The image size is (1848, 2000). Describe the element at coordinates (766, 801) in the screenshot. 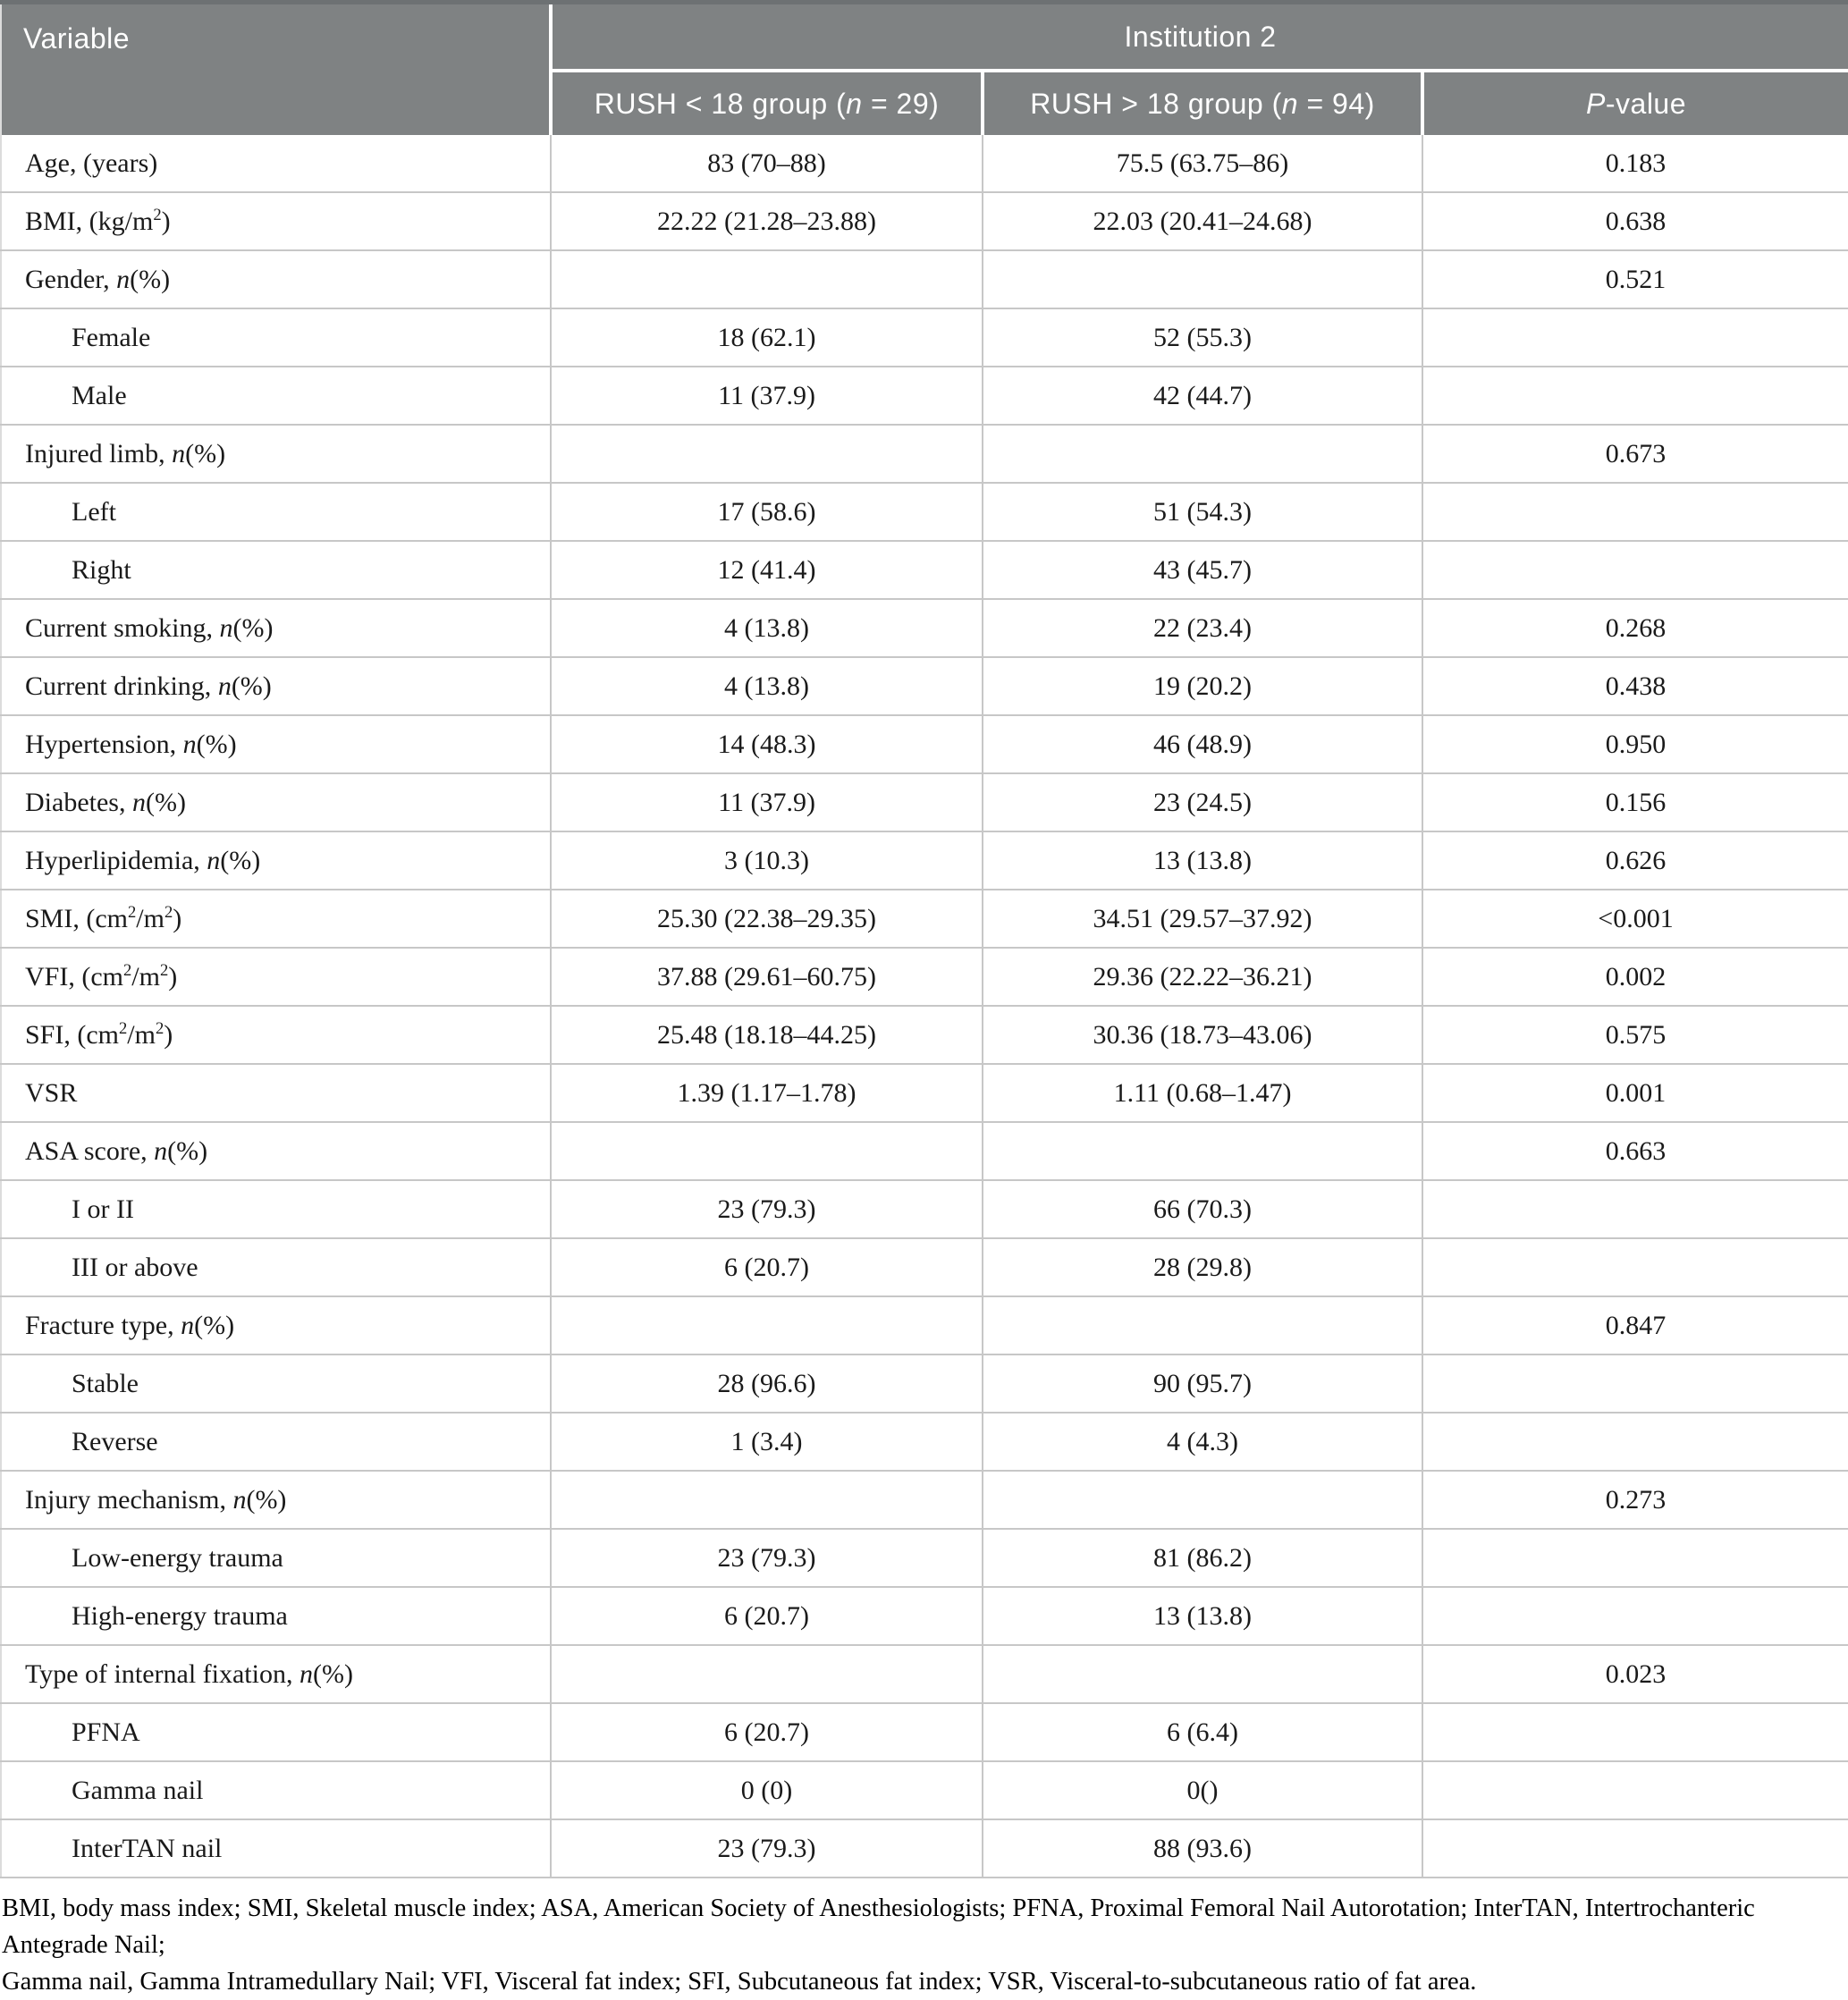

I see `group1-value: 11 (37.9)` at that location.